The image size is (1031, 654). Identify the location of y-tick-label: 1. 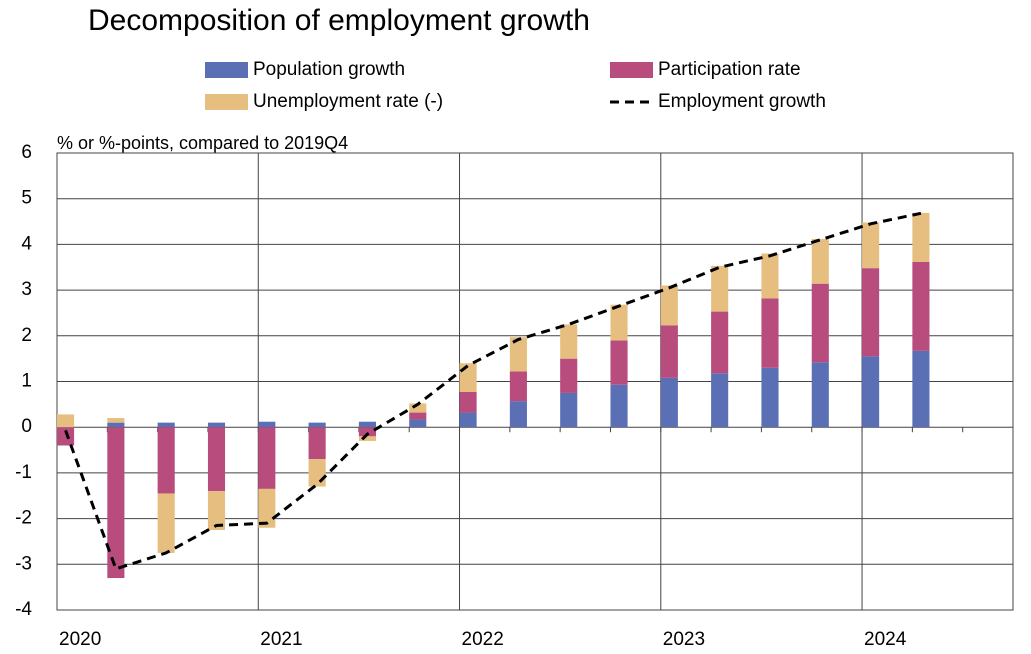
(26, 381).